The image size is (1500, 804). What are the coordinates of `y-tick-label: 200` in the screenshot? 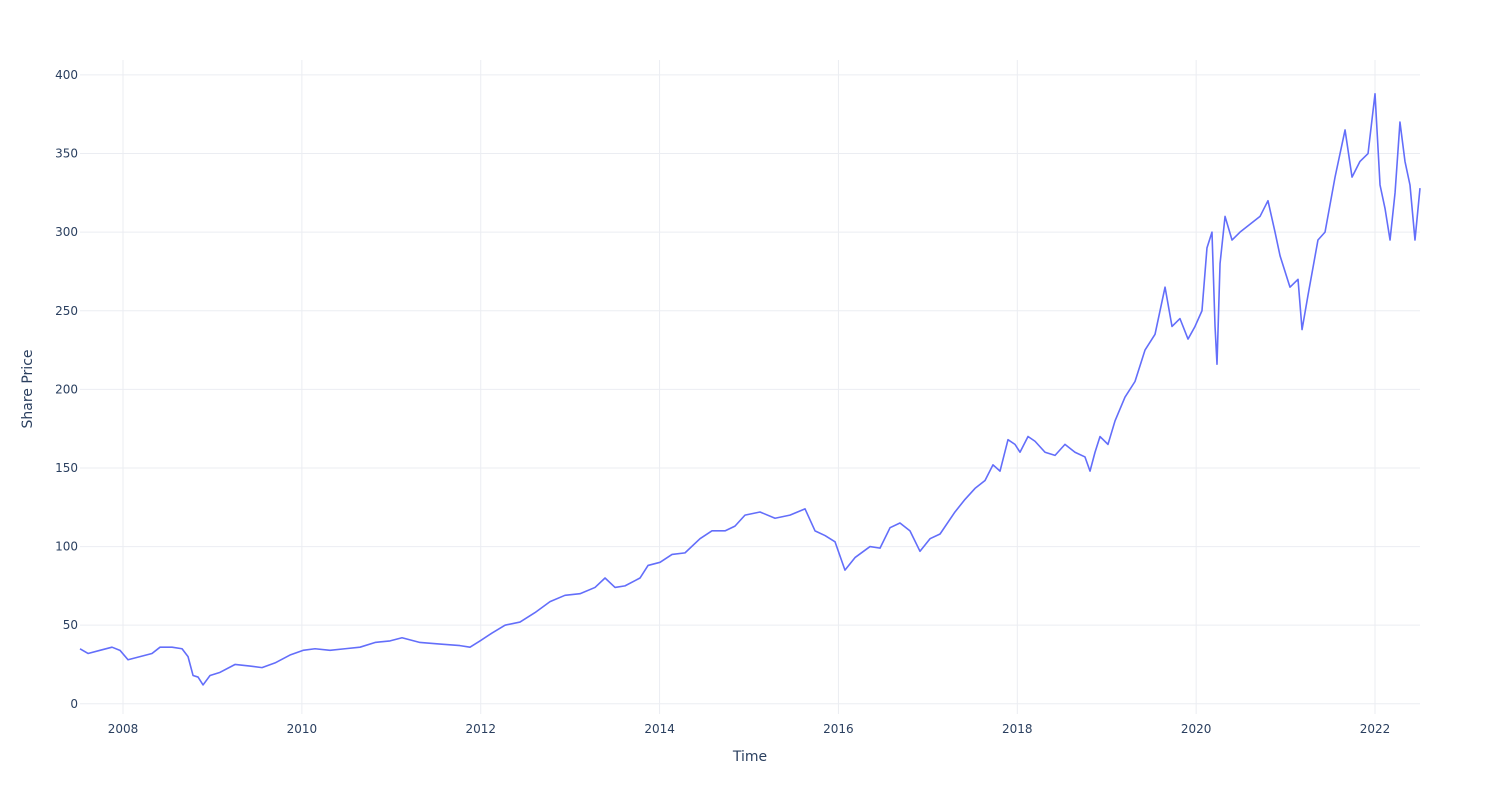 It's located at (66, 389).